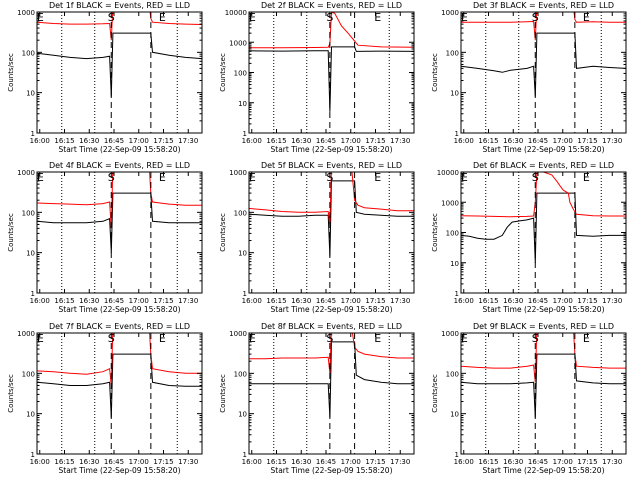 The height and width of the screenshot is (480, 640). I want to click on panel-title: Det 2f BLACK = Events, RED = LLD, so click(331, 5).